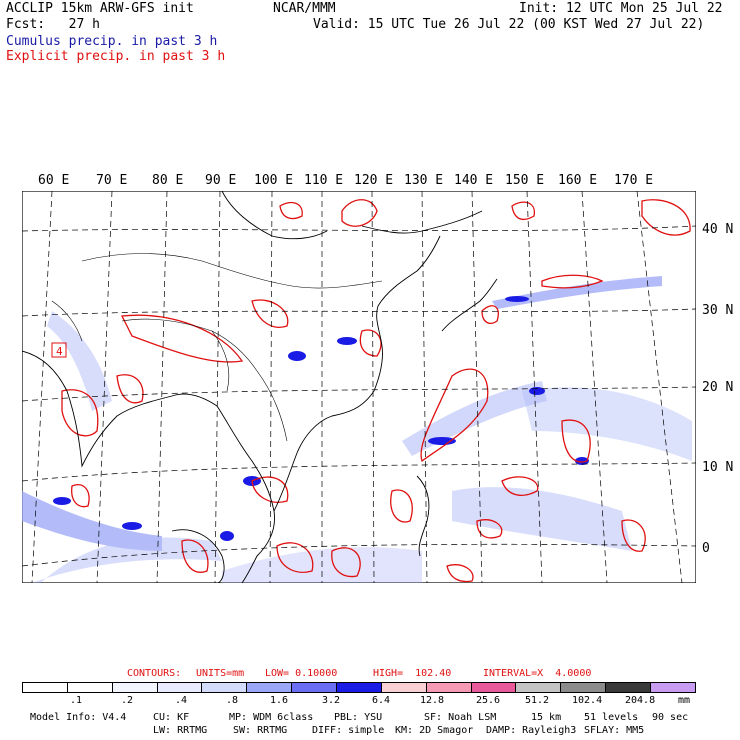 The height and width of the screenshot is (740, 740). I want to click on country-borders, so click(217, 347).